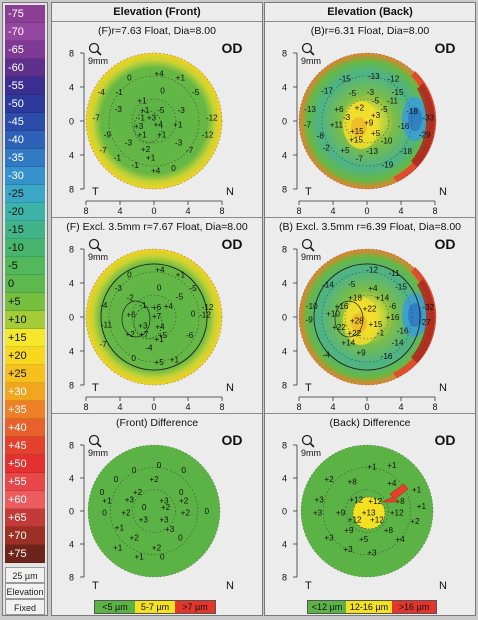 This screenshot has width=478, height=620. Describe the element at coordinates (349, 319) in the screenshot. I see `exclusion-zone` at that location.